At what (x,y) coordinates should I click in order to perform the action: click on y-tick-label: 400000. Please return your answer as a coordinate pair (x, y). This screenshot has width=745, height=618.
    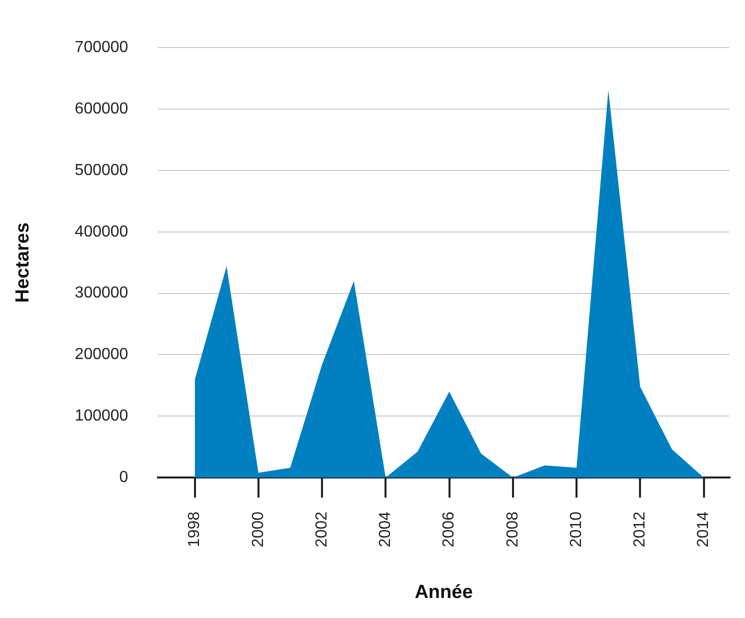
    Looking at the image, I should click on (101, 231).